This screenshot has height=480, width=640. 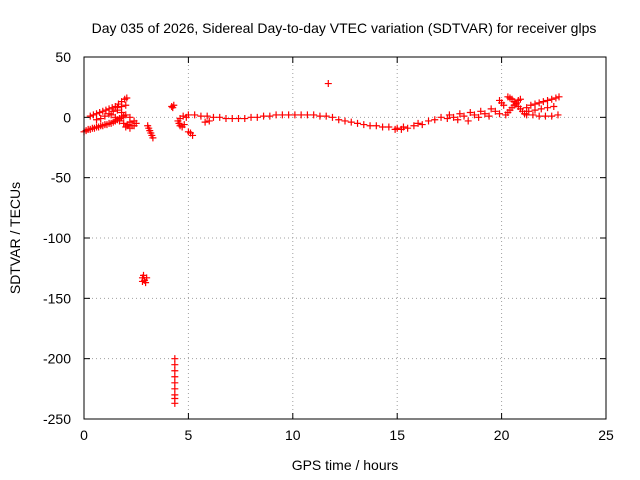 I want to click on x-tick-labels: 0 5 10 15 20 25, so click(x=347, y=435).